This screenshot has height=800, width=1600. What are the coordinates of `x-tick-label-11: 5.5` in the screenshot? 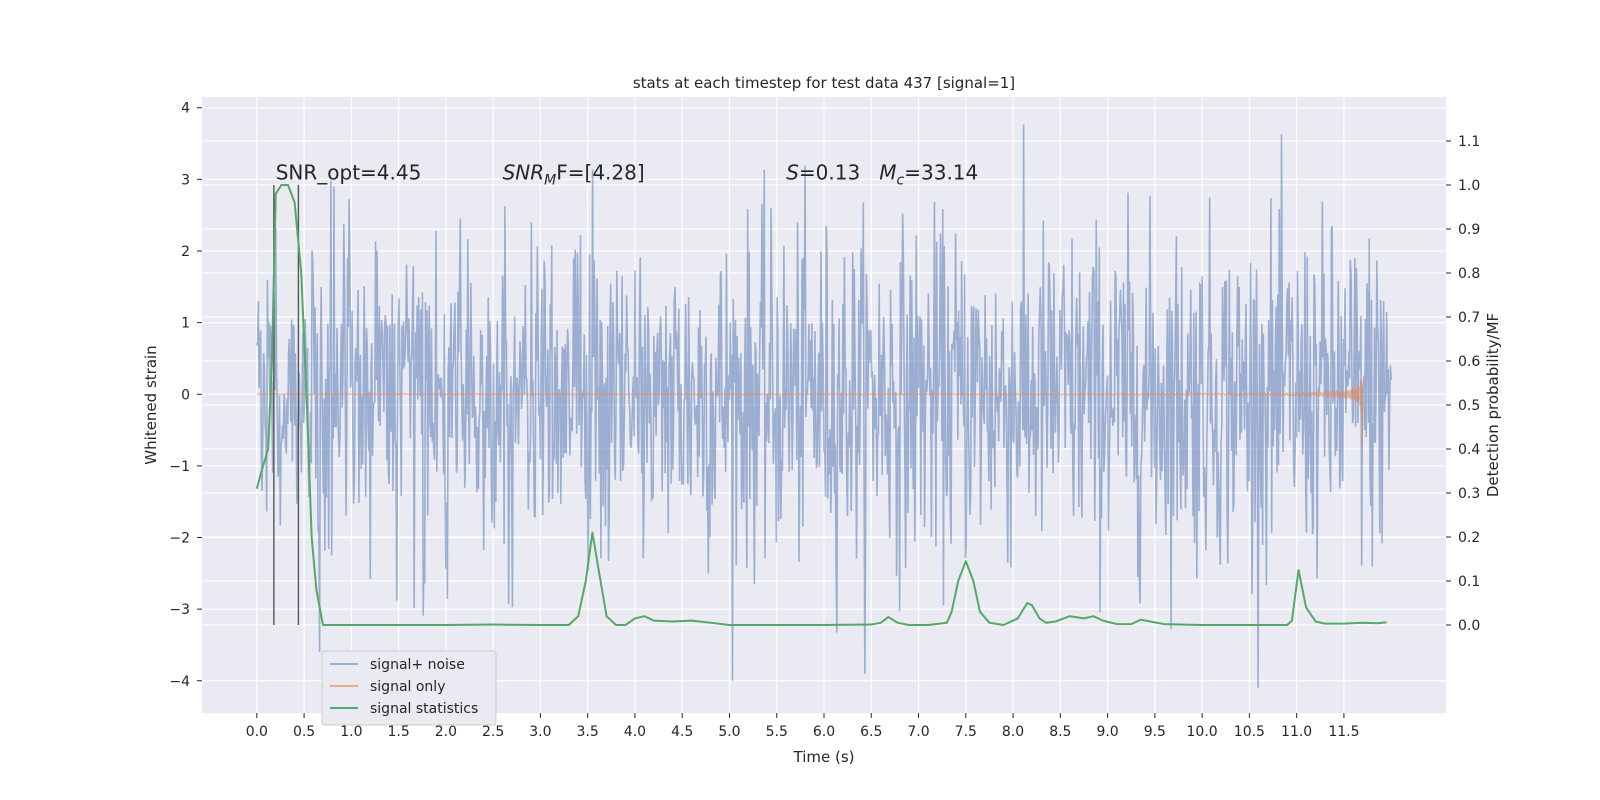 It's located at (777, 732).